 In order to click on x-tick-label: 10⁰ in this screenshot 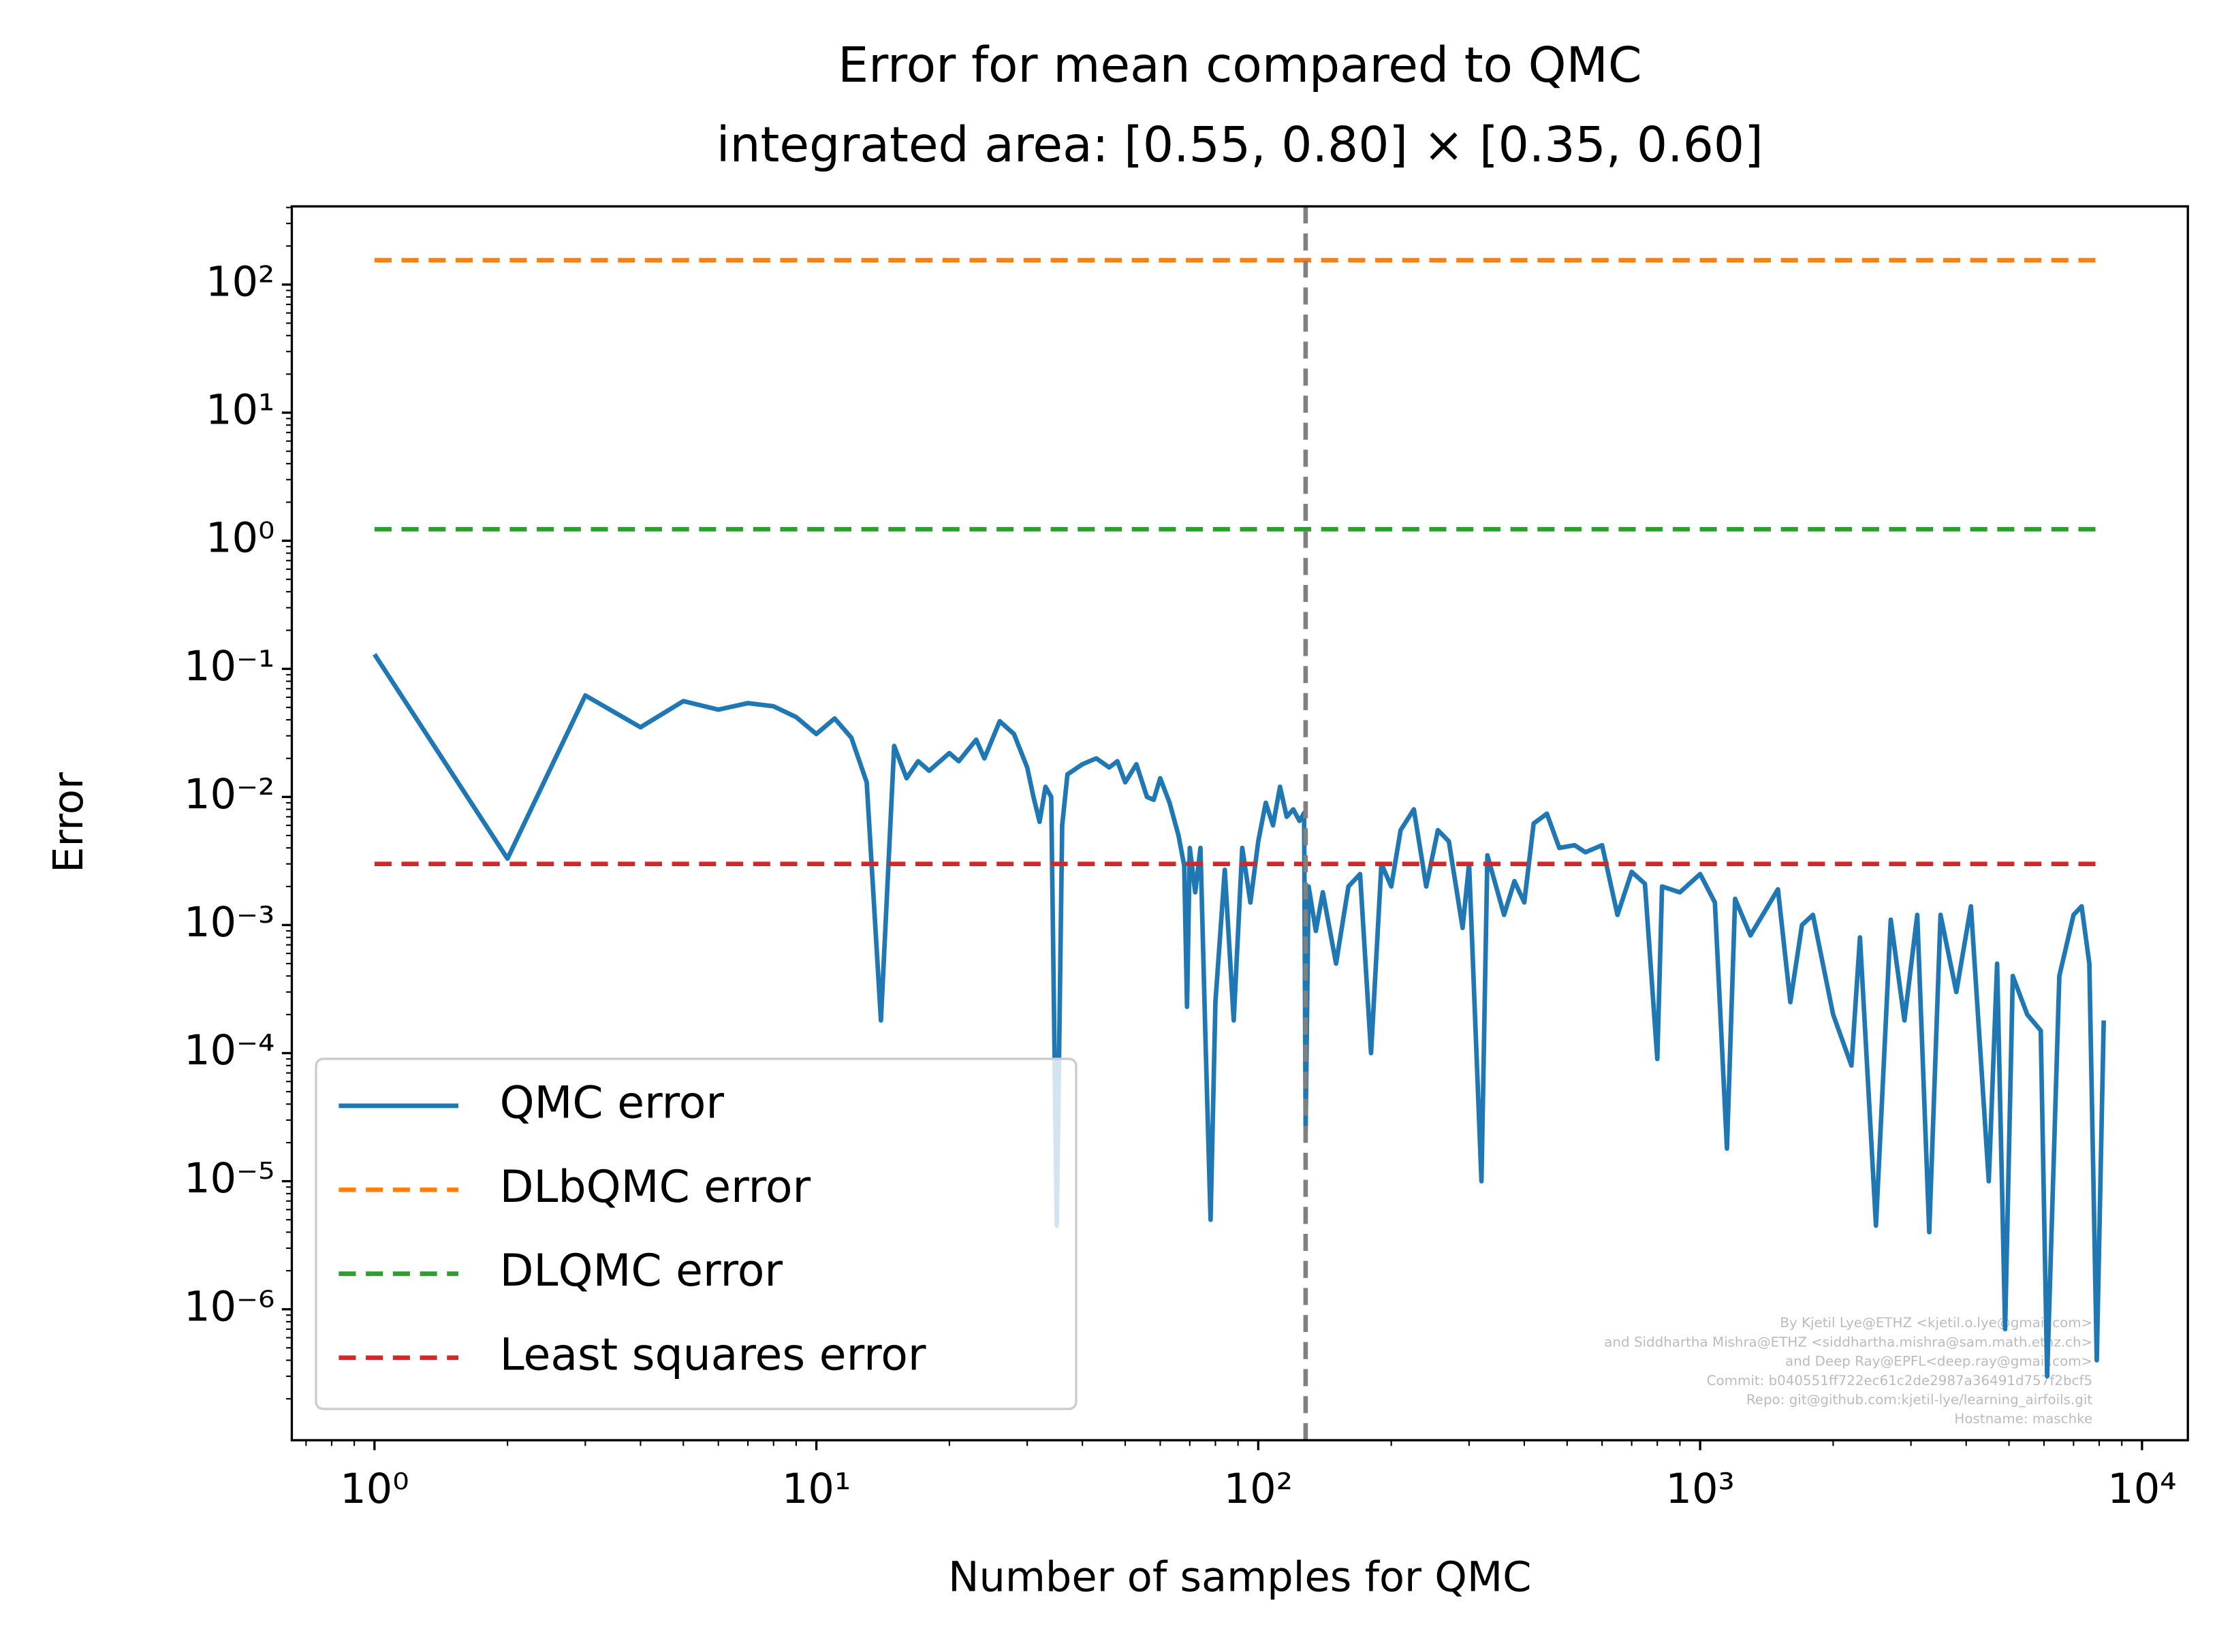, I will do `click(374, 1489)`.